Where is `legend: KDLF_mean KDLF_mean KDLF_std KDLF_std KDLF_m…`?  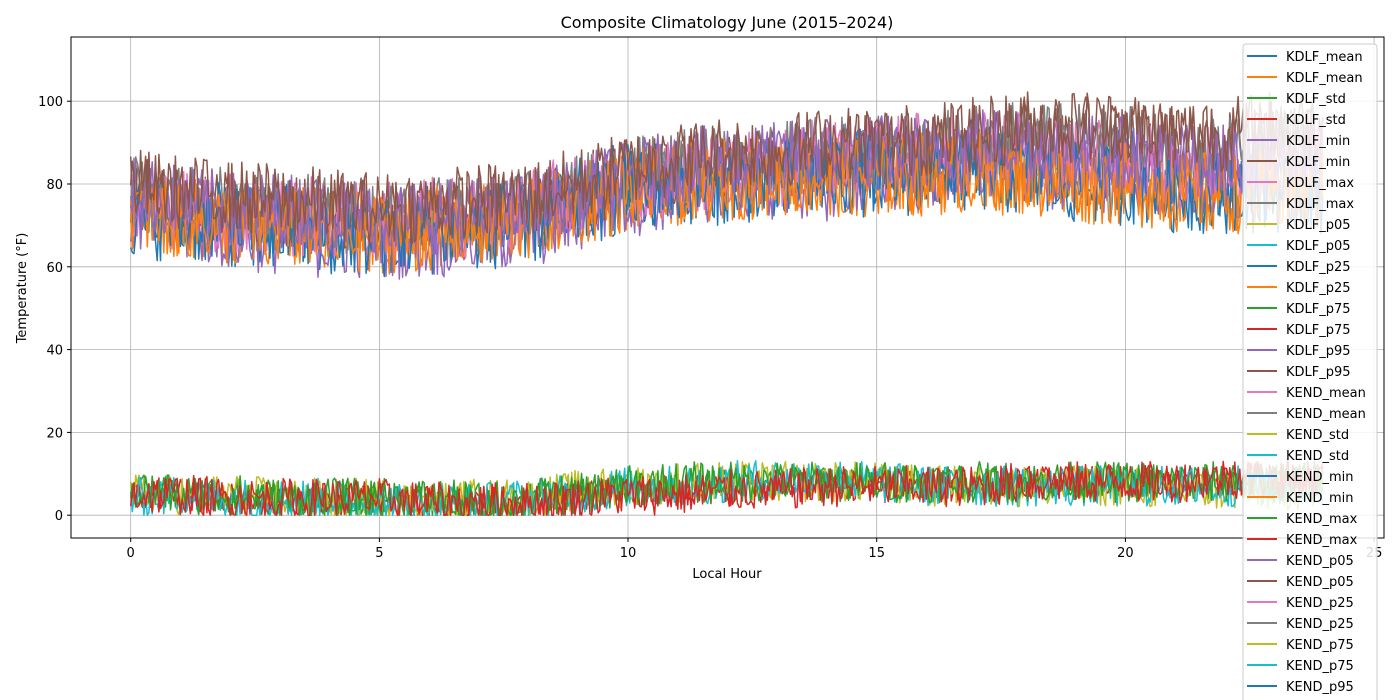
legend: KDLF_mean KDLF_mean KDLF_std KDLF_std KDLF_m… is located at coordinates (1310, 371).